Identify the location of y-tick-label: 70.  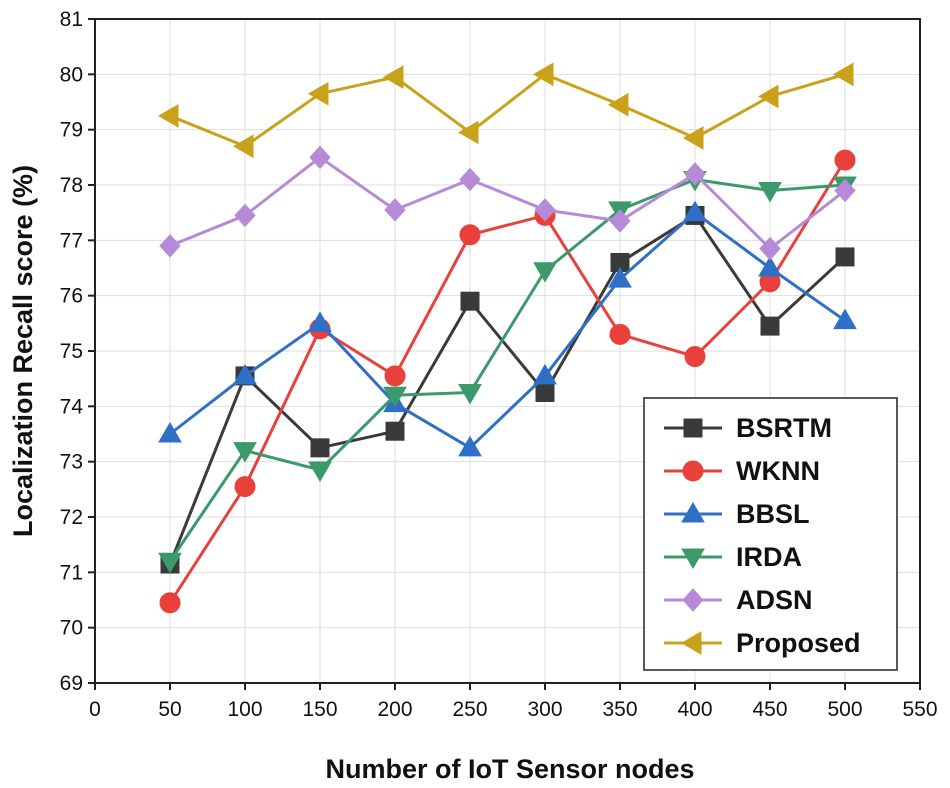
(71, 628).